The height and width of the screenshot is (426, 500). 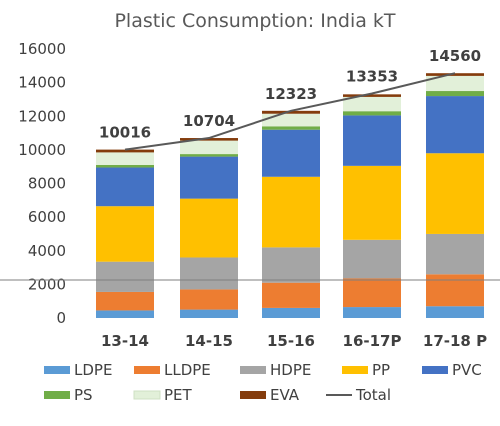 I want to click on legend-item-pvc: PVC, so click(x=452, y=370).